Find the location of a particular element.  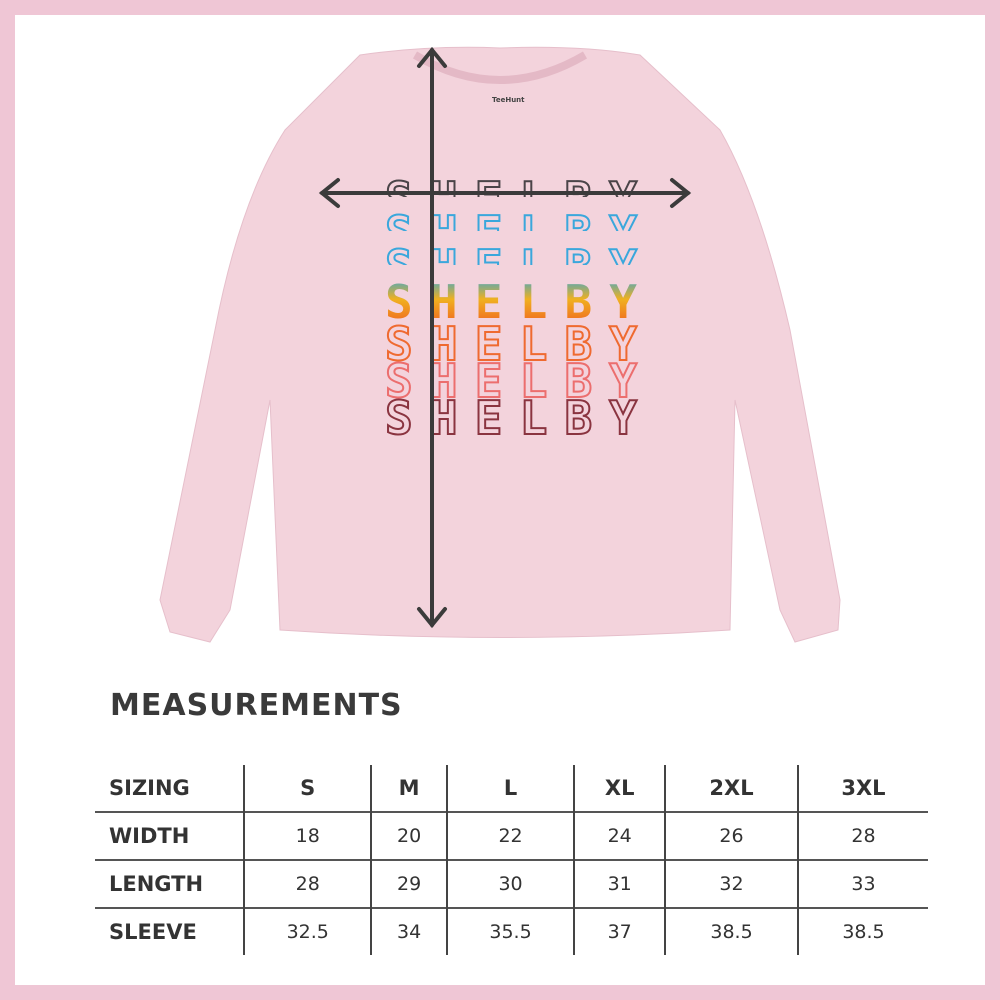

collar is located at coordinates (500, 67).